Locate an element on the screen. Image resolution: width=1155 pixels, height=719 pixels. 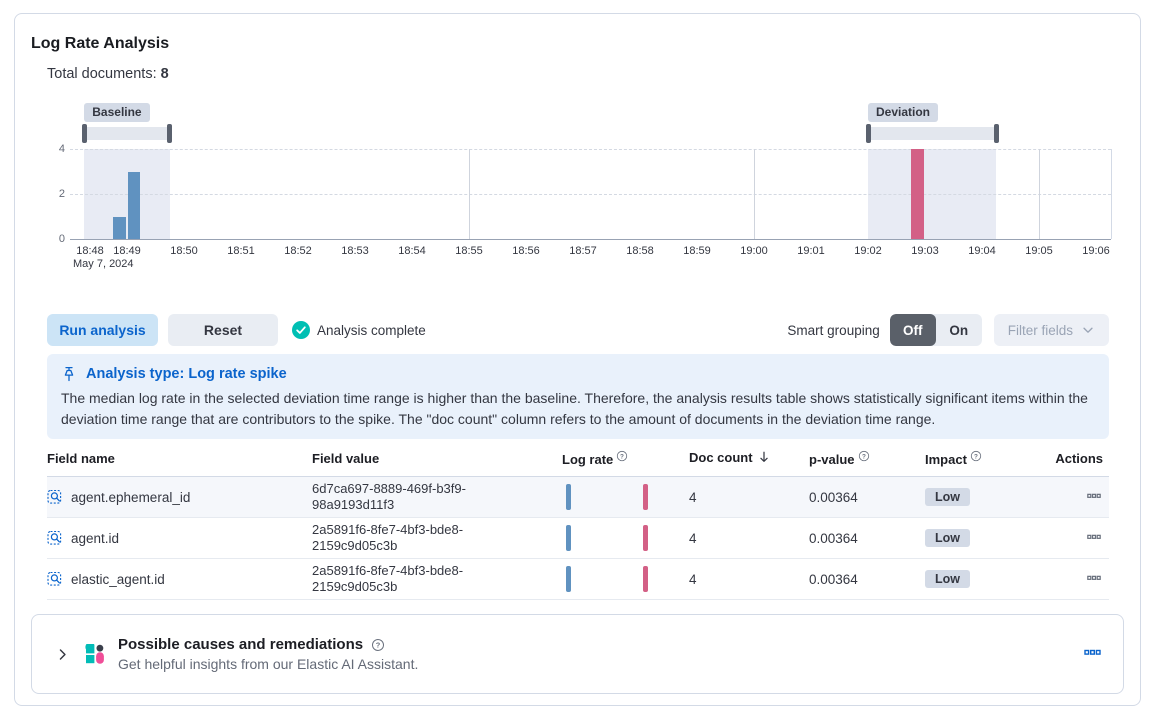
field-name: elastic_agent.id is located at coordinates (118, 579).